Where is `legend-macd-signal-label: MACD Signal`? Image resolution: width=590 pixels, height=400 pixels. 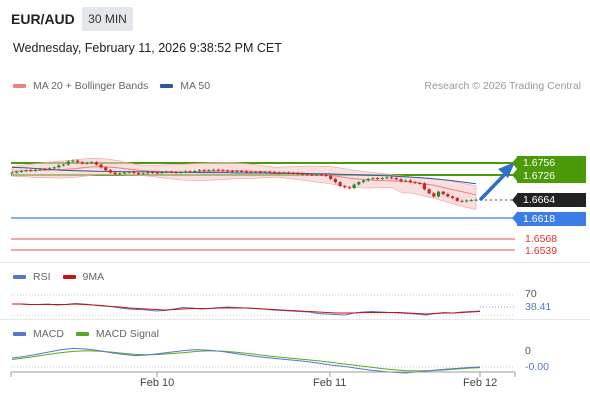
legend-macd-signal-label: MACD Signal is located at coordinates (127, 334).